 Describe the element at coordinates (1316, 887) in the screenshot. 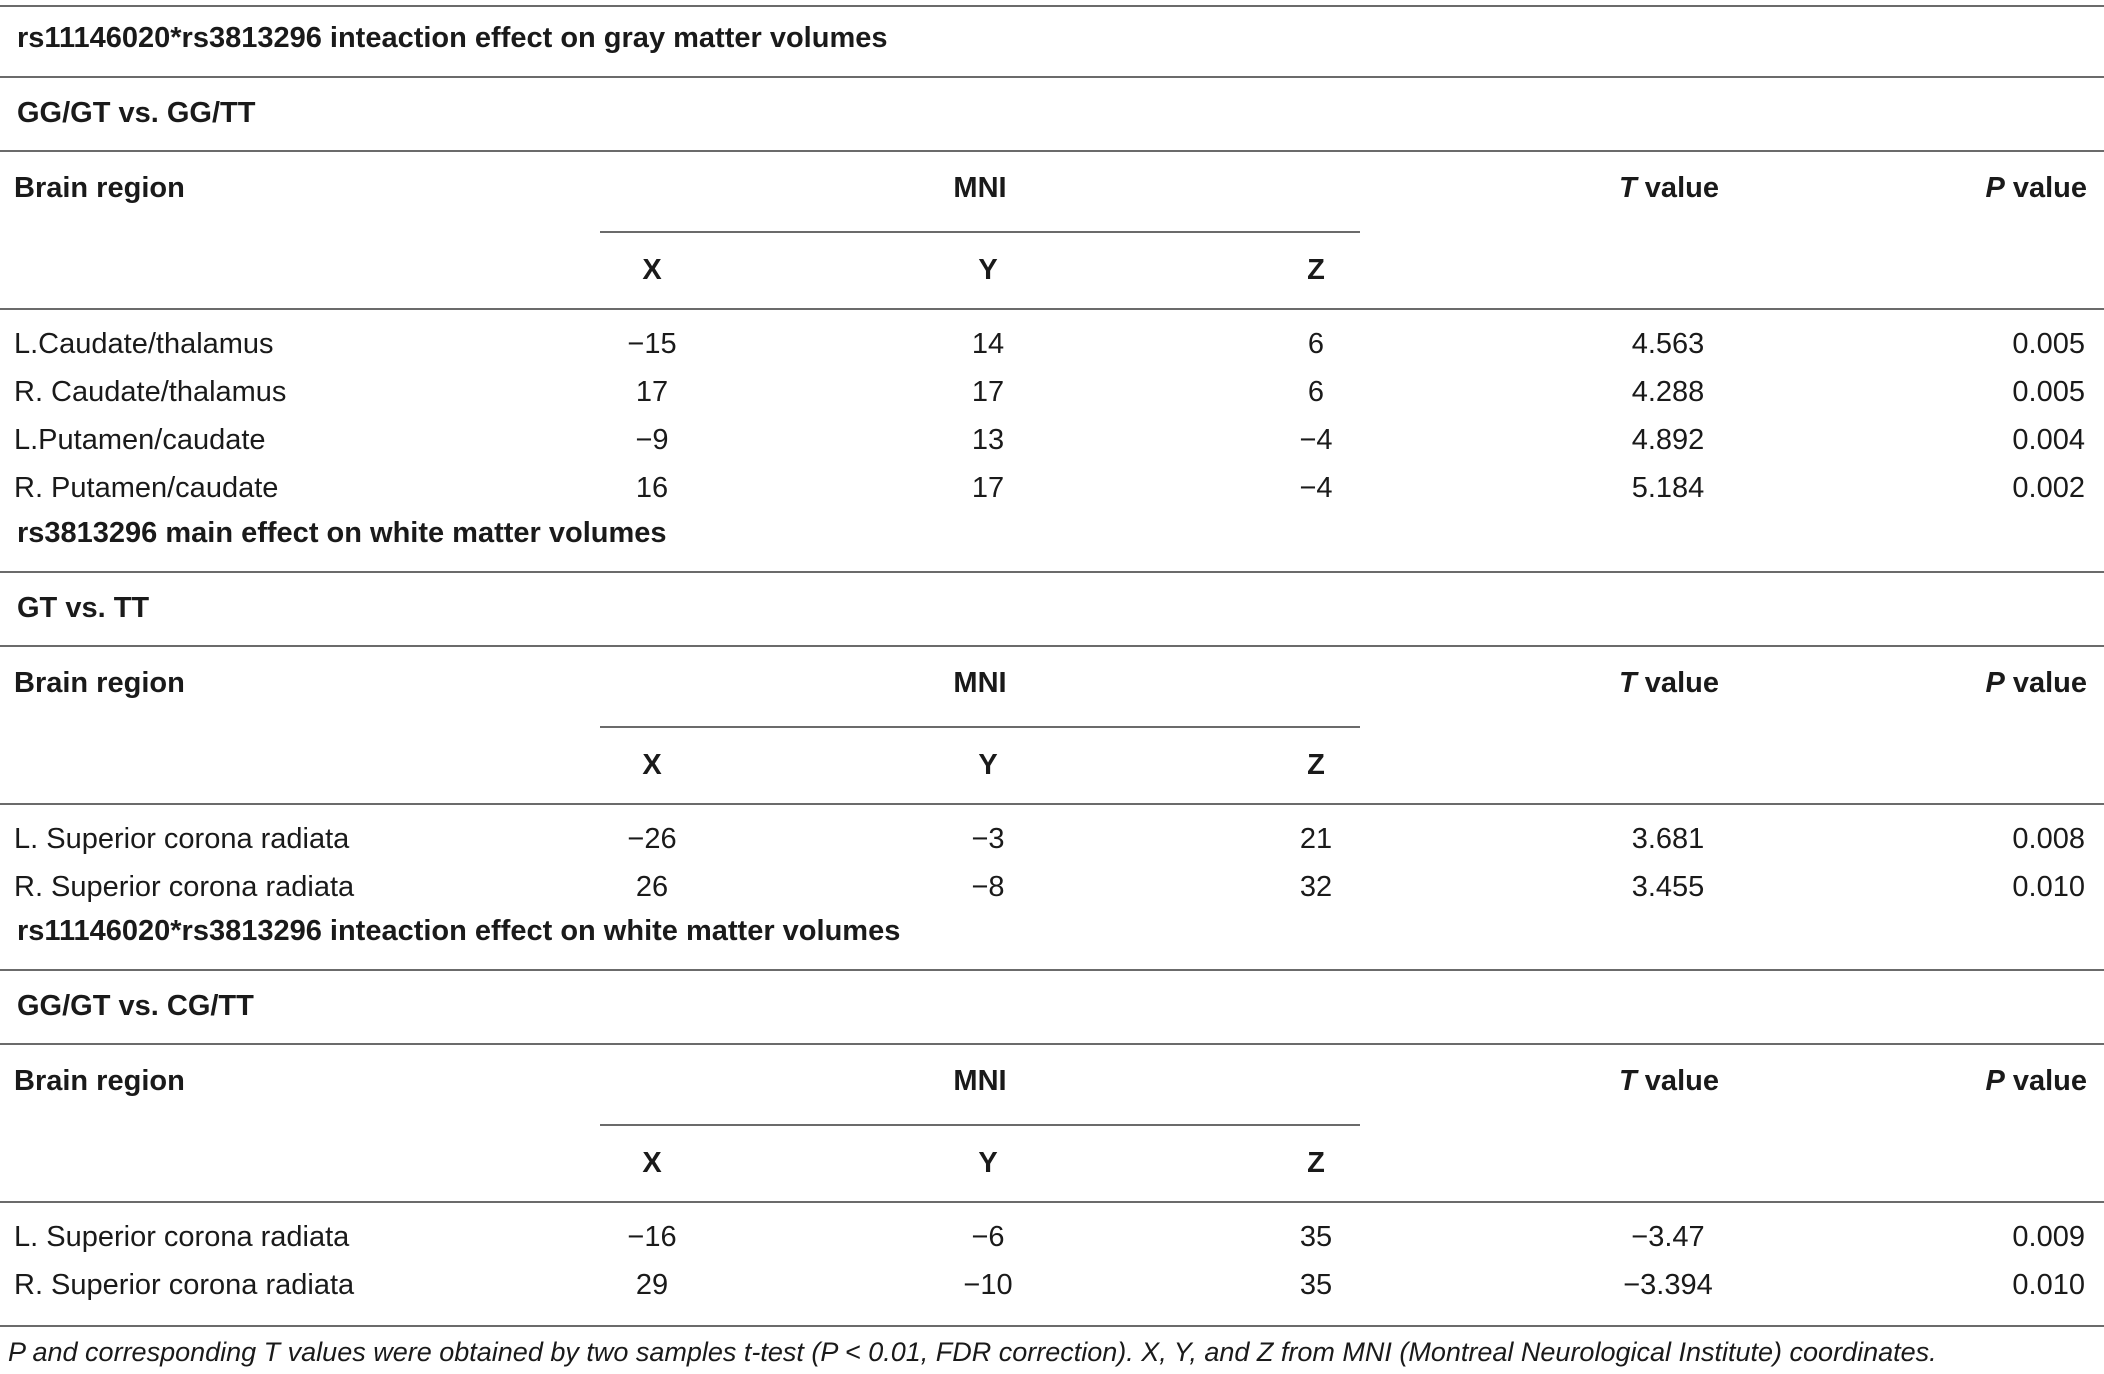

I see `cell-z: 32` at that location.